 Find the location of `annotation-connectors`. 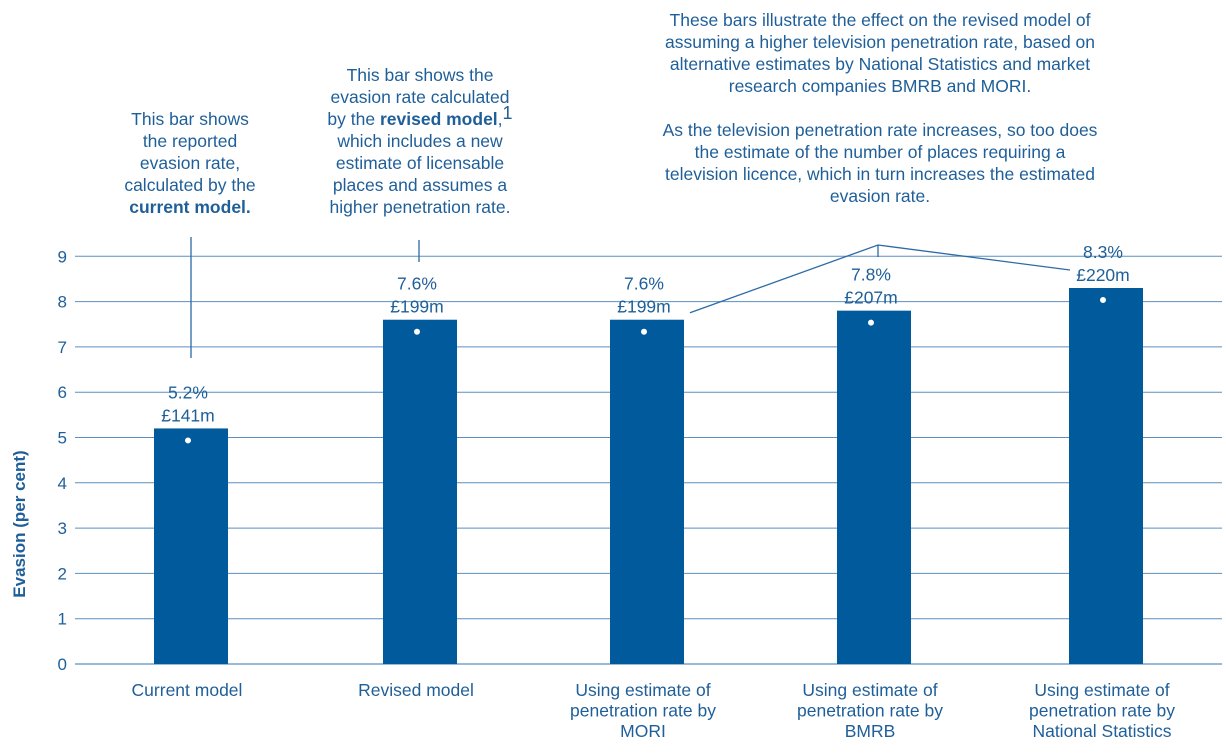

annotation-connectors is located at coordinates (630, 297).